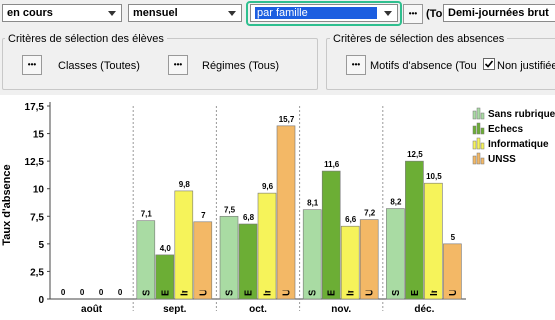 The width and height of the screenshot is (555, 320). Describe the element at coordinates (155, 13) in the screenshot. I see `frequency-text: mensuel` at that location.